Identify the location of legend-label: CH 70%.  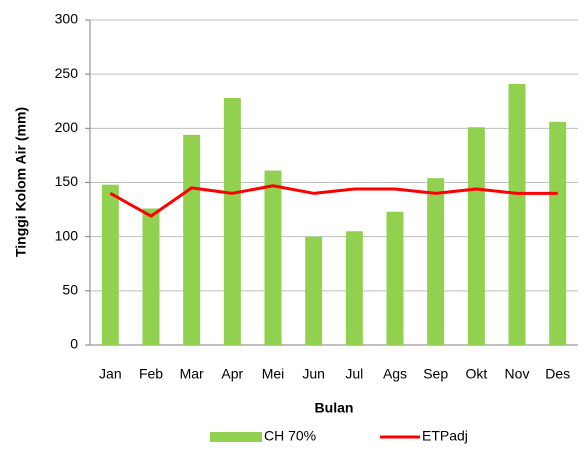
(290, 436).